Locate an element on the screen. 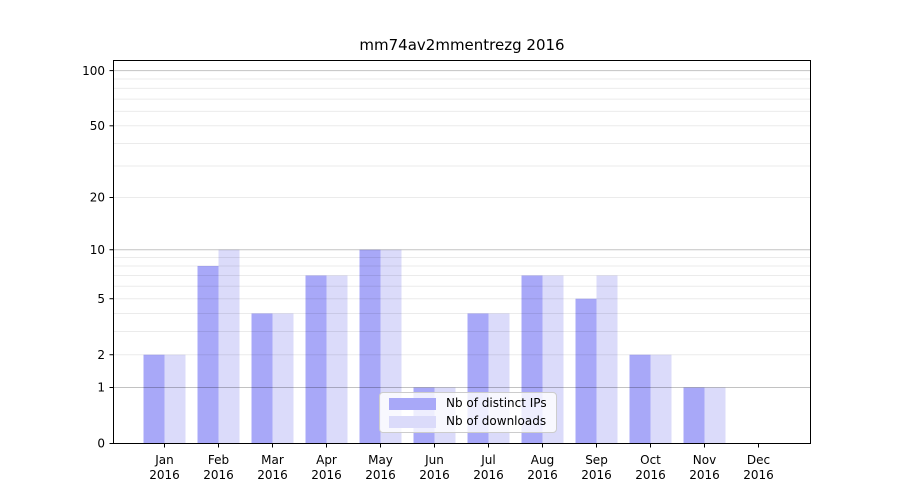  x-tick-label-month: Jul is located at coordinates (487, 460).